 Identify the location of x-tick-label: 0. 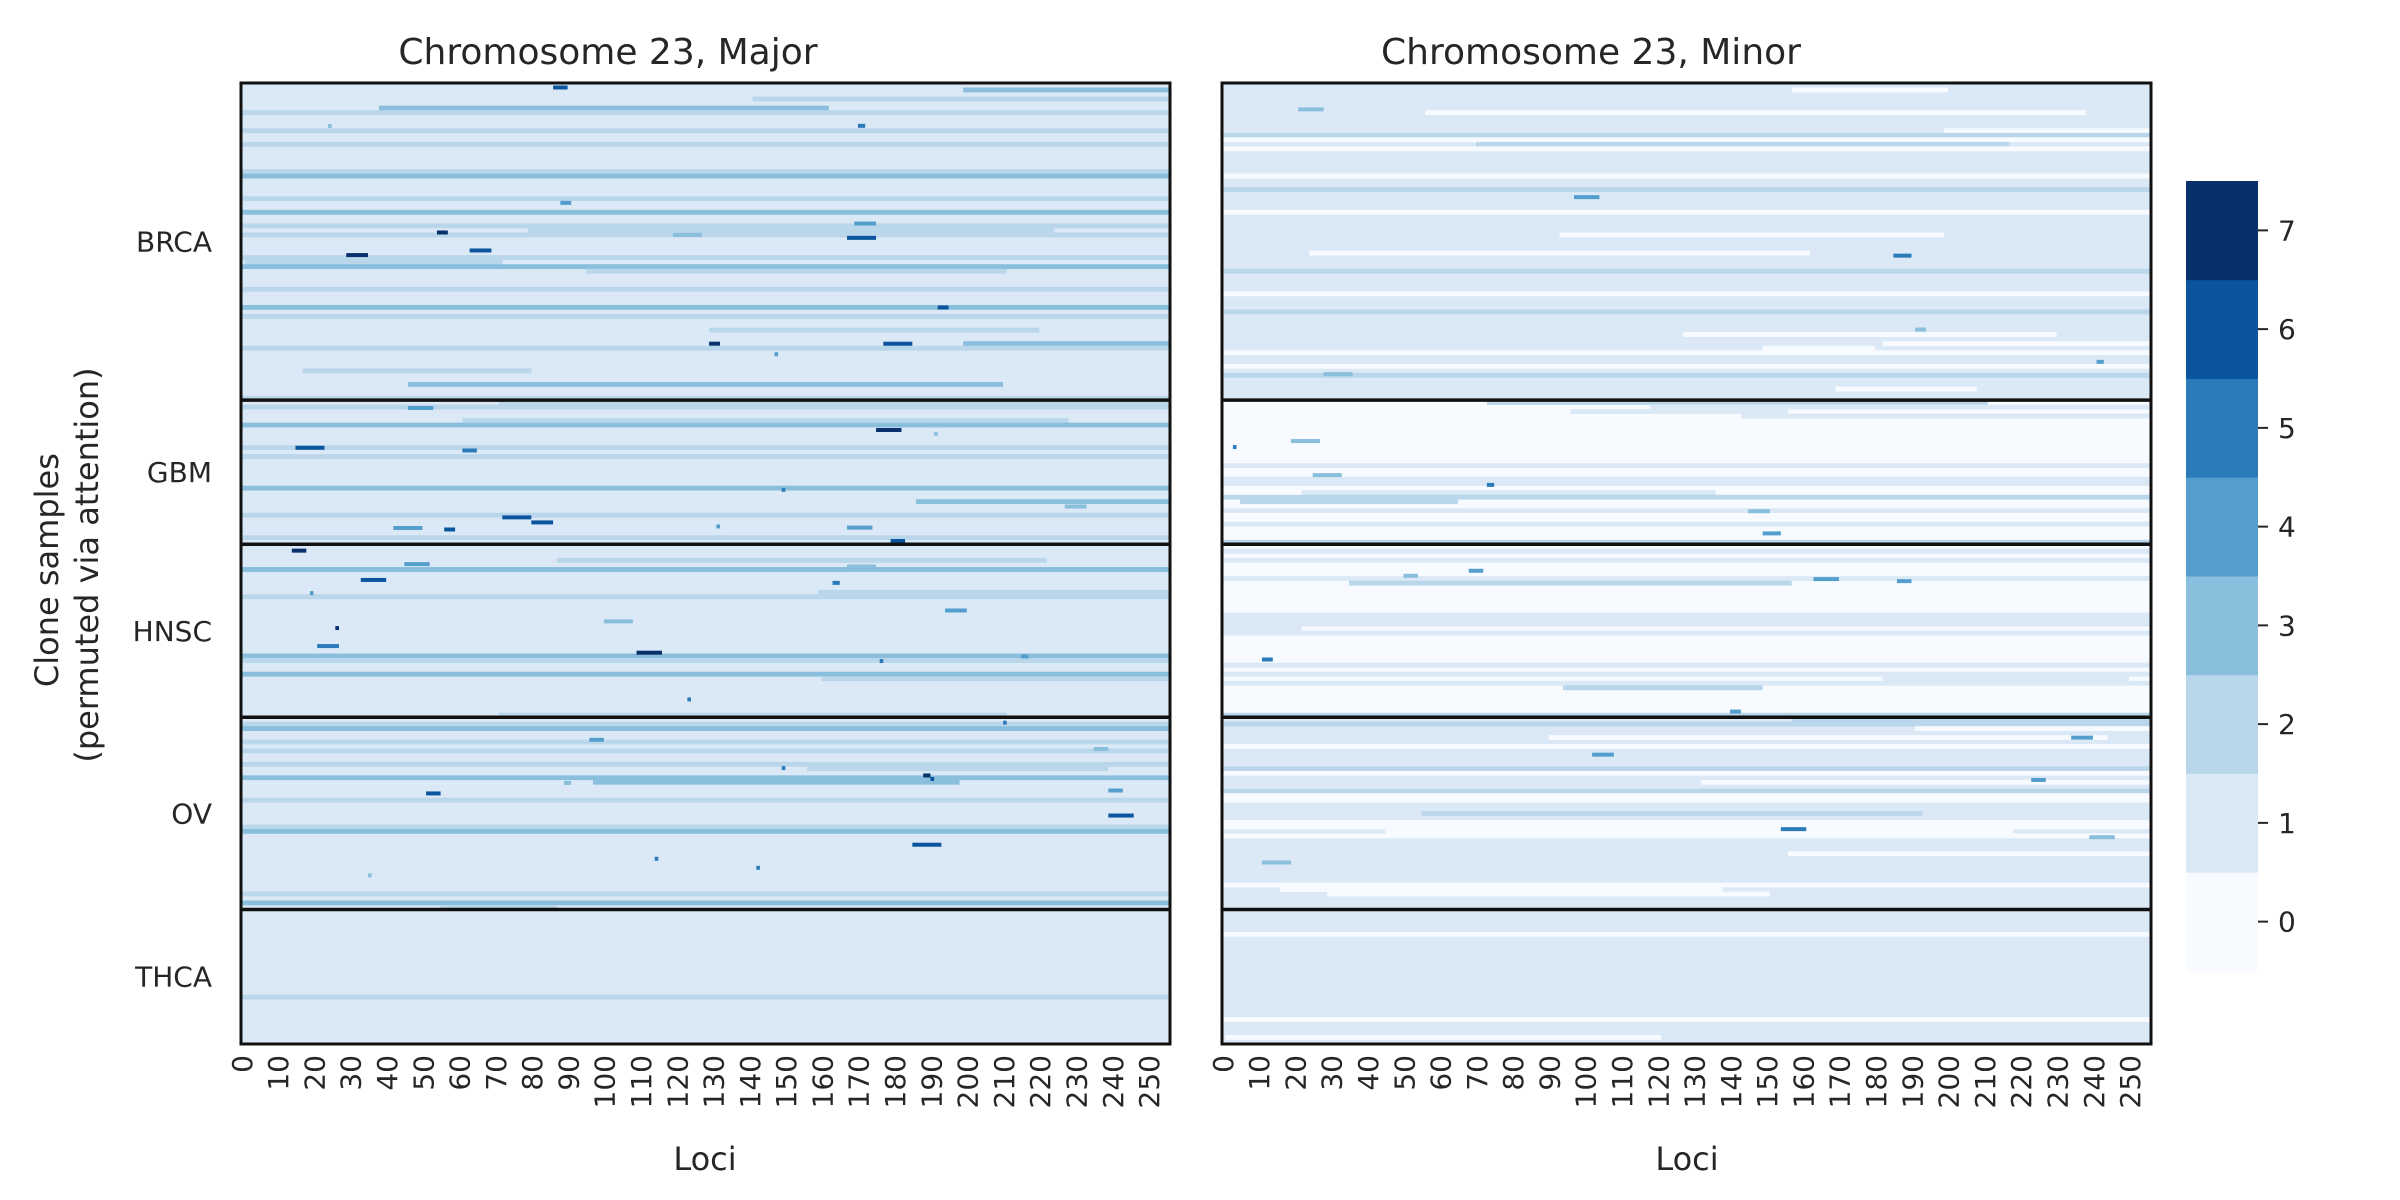
(1223, 1064).